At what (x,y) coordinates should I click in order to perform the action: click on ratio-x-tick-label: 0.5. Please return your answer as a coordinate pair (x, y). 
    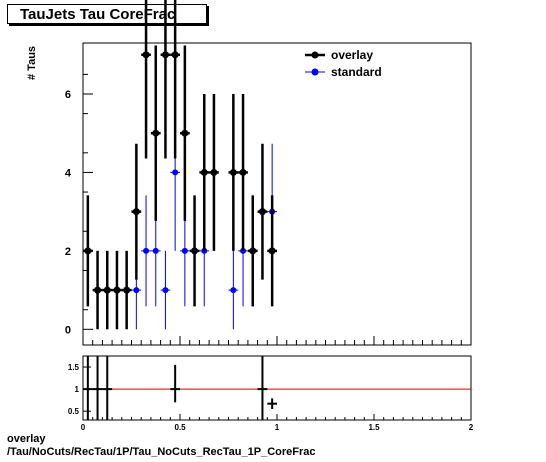
    Looking at the image, I should click on (180, 427).